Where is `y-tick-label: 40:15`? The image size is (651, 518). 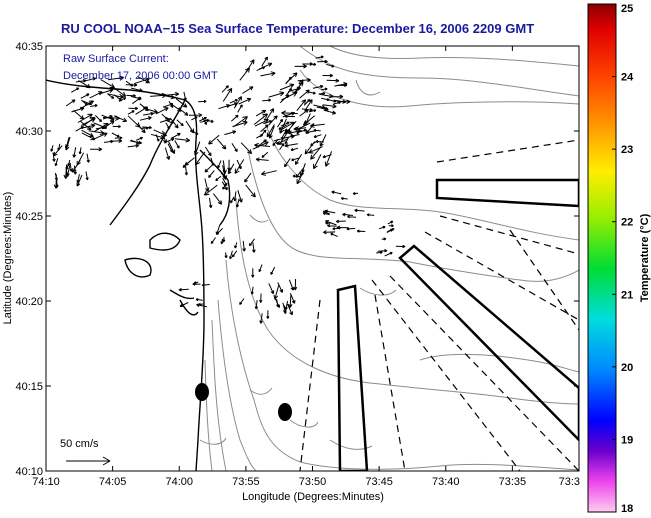 y-tick-label: 40:15 is located at coordinates (29, 387).